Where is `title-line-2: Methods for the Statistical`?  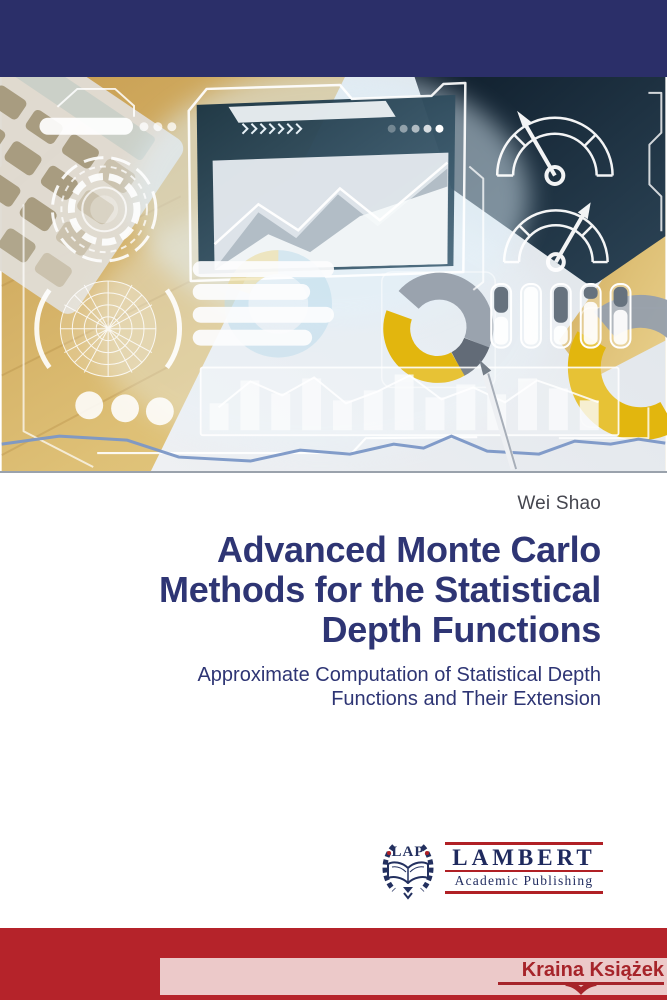 title-line-2: Methods for the Statistical is located at coordinates (380, 589).